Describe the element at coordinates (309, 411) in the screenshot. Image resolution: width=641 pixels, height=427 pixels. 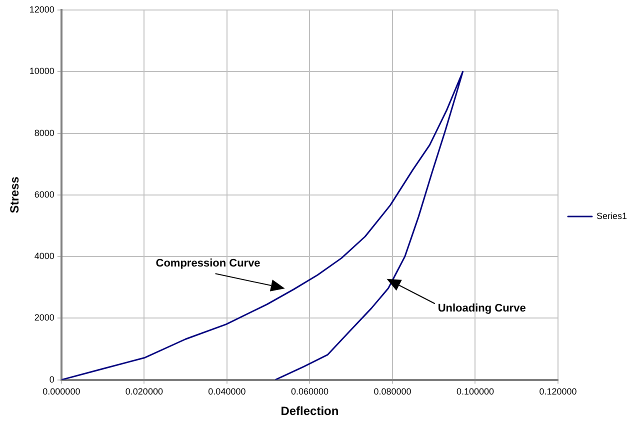
I see `x-axis-title: Deflection` at that location.